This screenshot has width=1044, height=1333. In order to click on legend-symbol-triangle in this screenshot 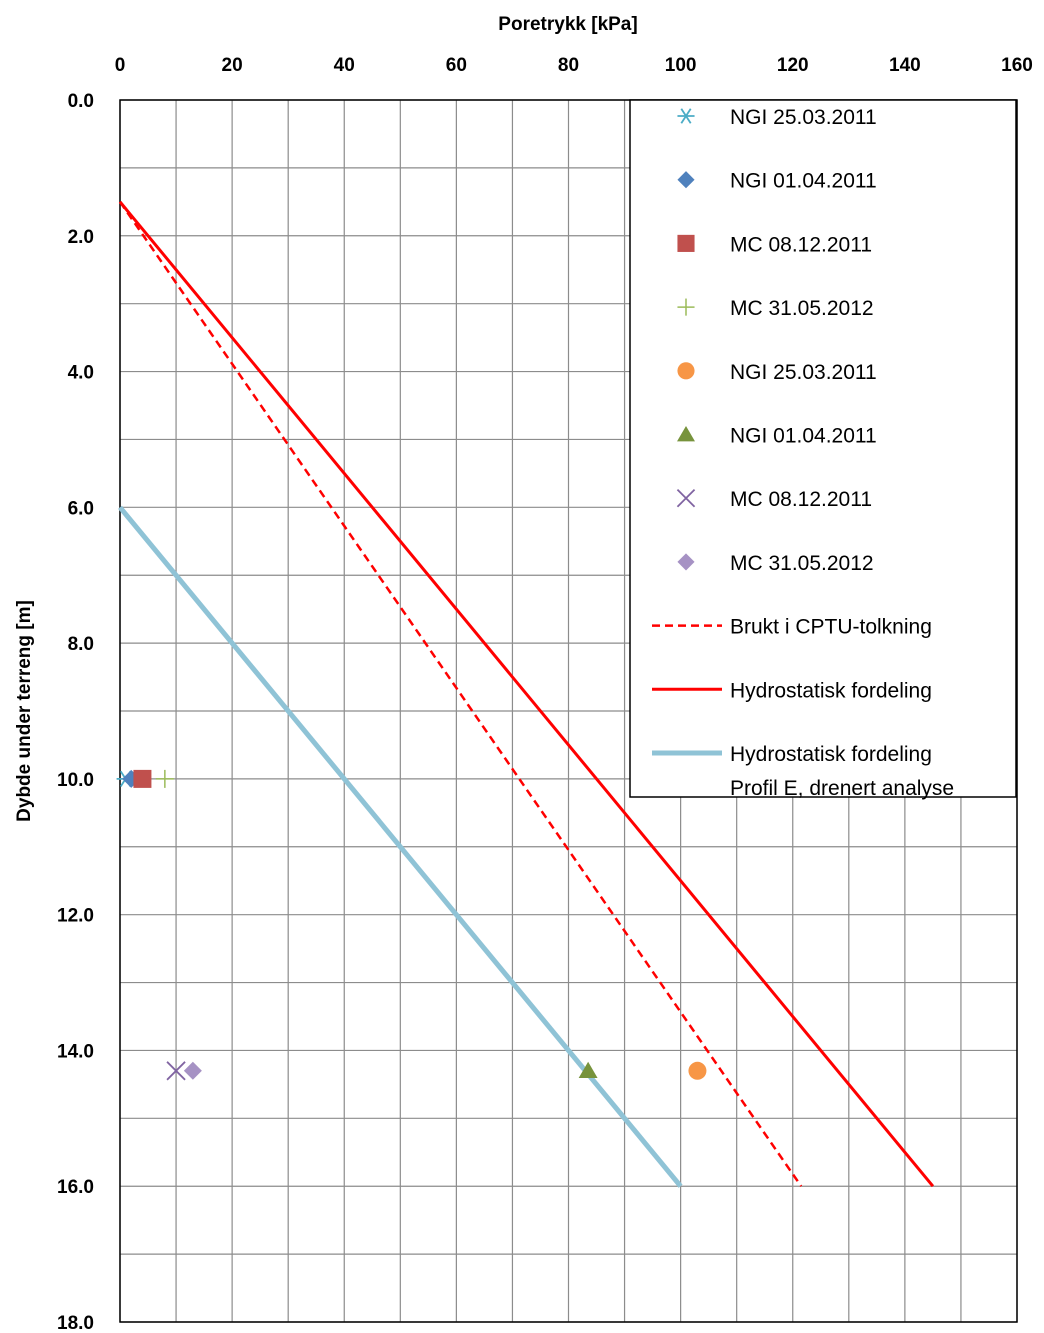, I will do `click(686, 433)`.